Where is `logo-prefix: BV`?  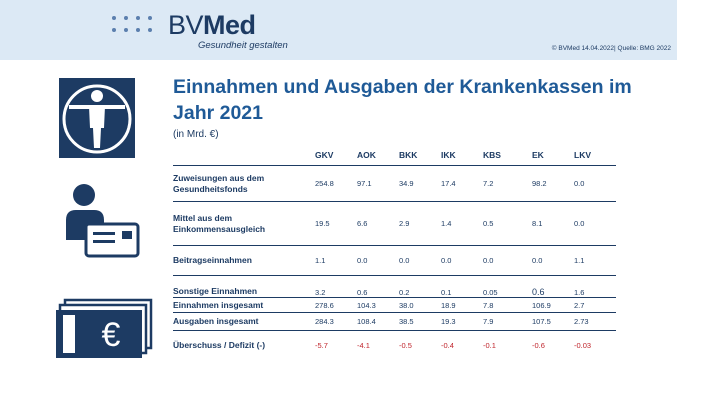 logo-prefix: BV is located at coordinates (186, 25).